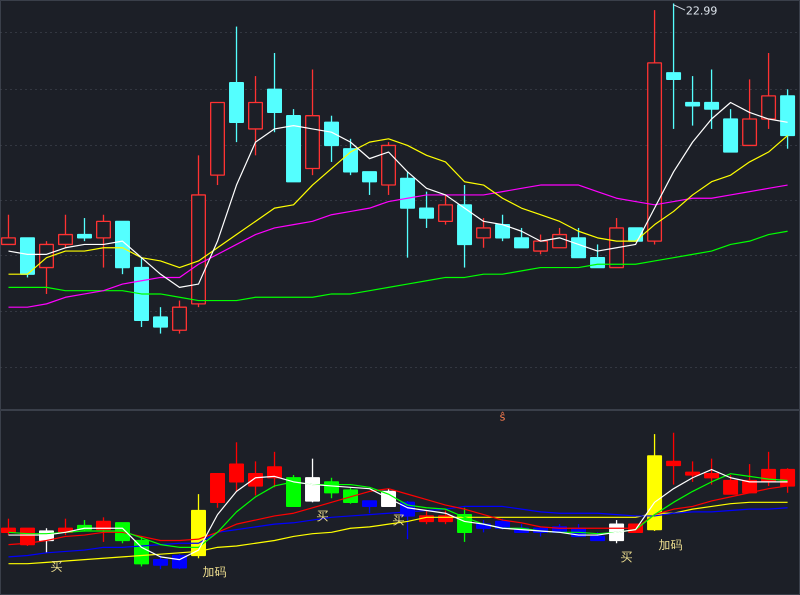 This screenshot has width=800, height=595. What do you see at coordinates (503, 417) in the screenshot?
I see `text: ŝ` at bounding box center [503, 417].